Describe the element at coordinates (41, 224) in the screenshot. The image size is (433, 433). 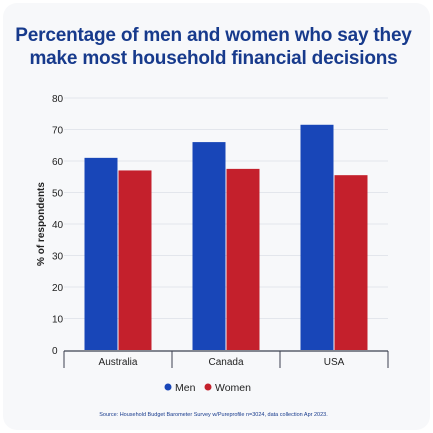
I see `y-axis-label: % of respondents` at that location.